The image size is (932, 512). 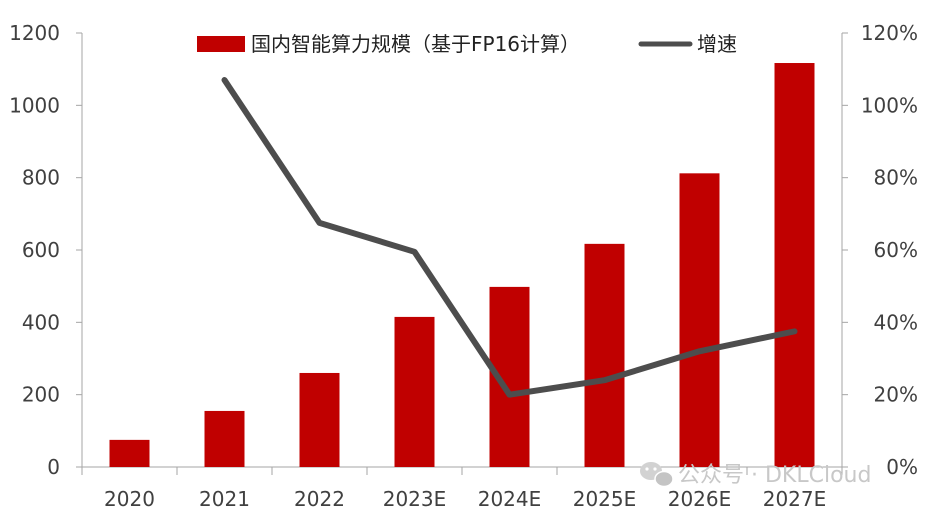 I want to click on left-tick-label: 1000, so click(x=34, y=105).